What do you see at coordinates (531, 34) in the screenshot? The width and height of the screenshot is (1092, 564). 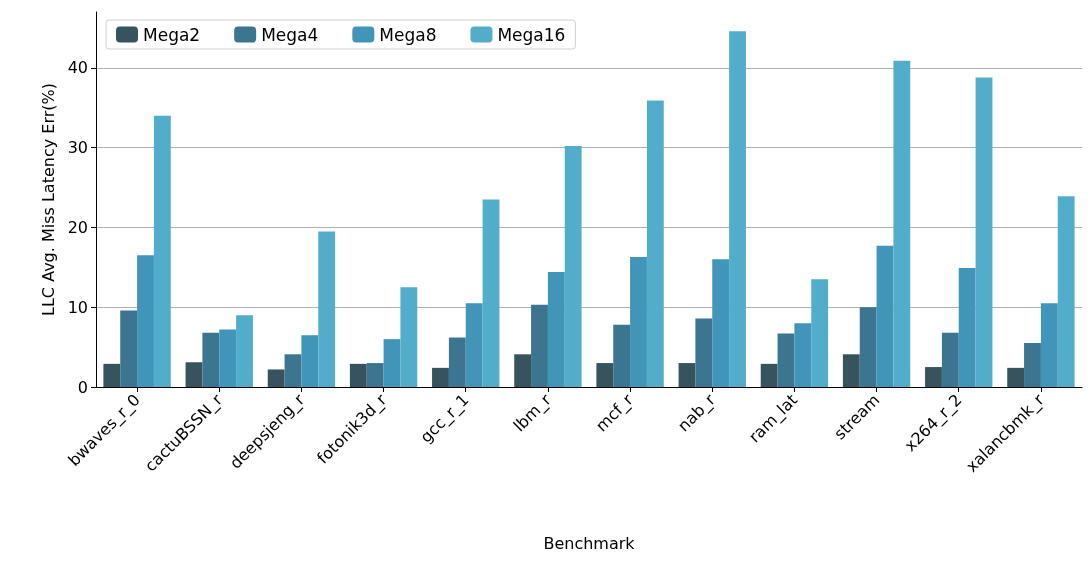 I see `legend-label: Mega16` at bounding box center [531, 34].